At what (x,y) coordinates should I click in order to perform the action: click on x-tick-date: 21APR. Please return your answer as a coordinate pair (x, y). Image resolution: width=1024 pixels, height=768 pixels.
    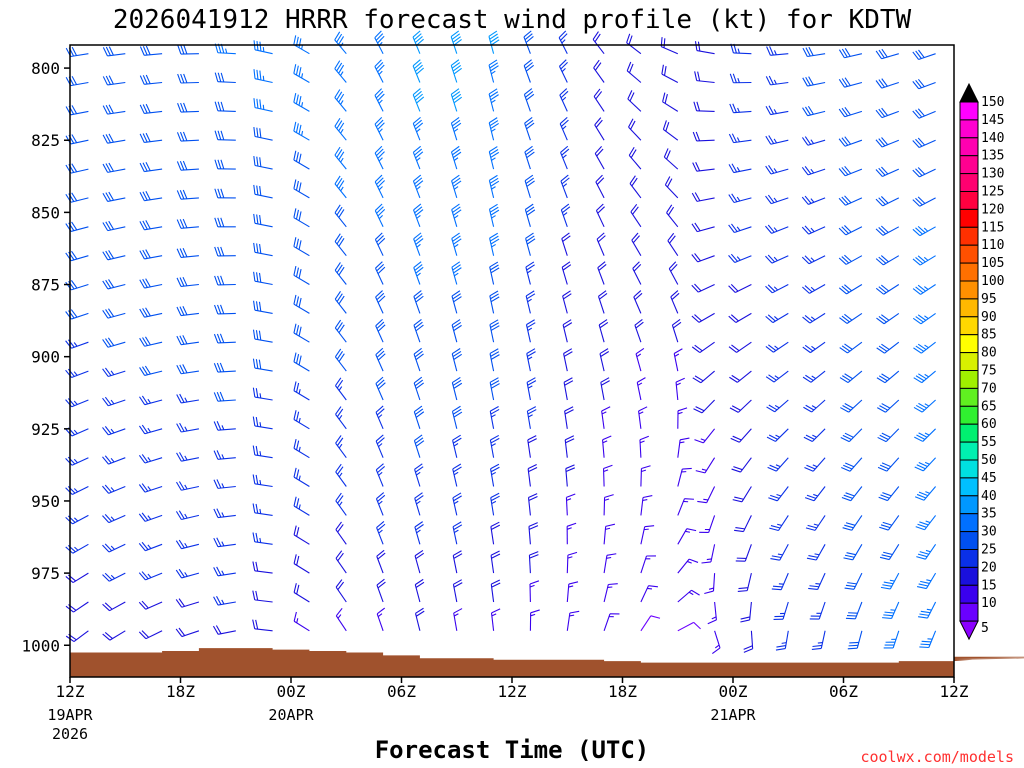
    Looking at the image, I should click on (733, 715).